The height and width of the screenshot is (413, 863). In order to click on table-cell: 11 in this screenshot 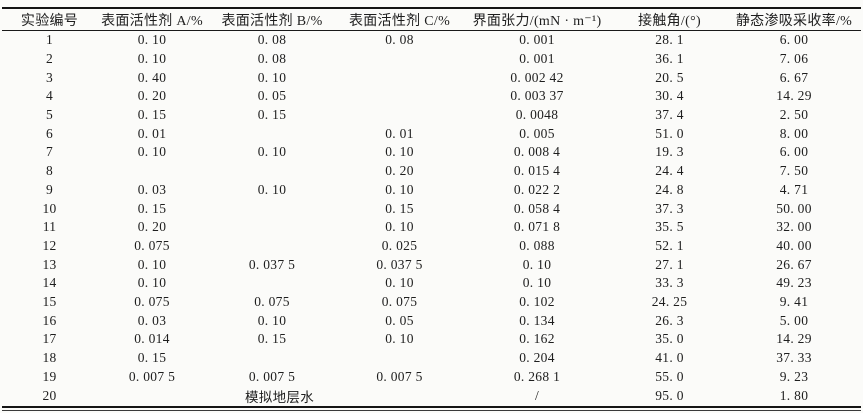, I will do `click(49, 227)`.